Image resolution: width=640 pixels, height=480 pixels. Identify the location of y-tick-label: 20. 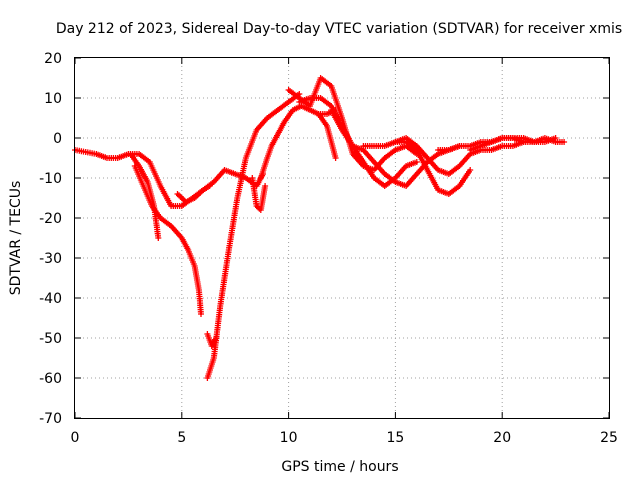
(53, 59).